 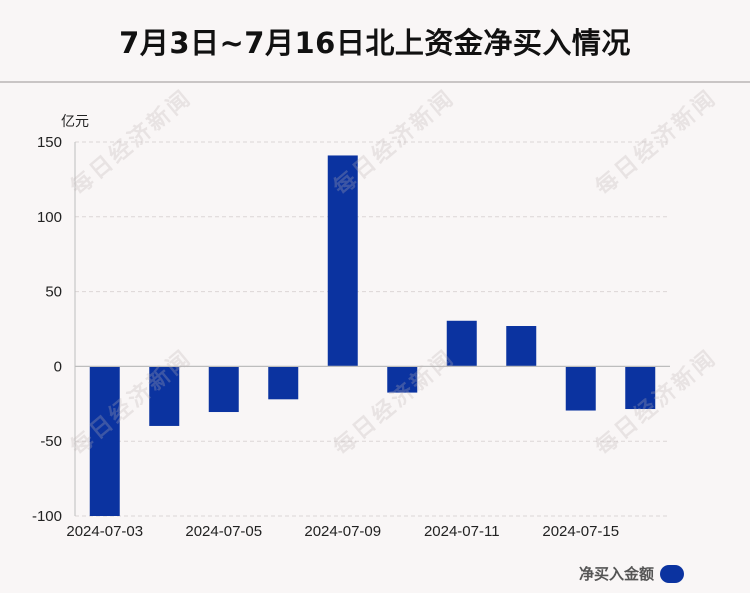 I want to click on x-tick-label: 2024-07-09, so click(x=342, y=531).